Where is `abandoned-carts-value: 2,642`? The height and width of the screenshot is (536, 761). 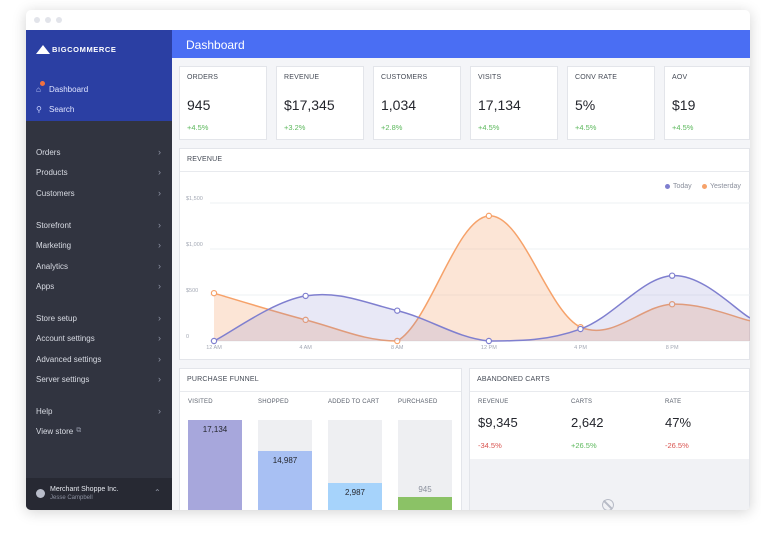
abandoned-carts-value: 2,642 is located at coordinates (587, 422).